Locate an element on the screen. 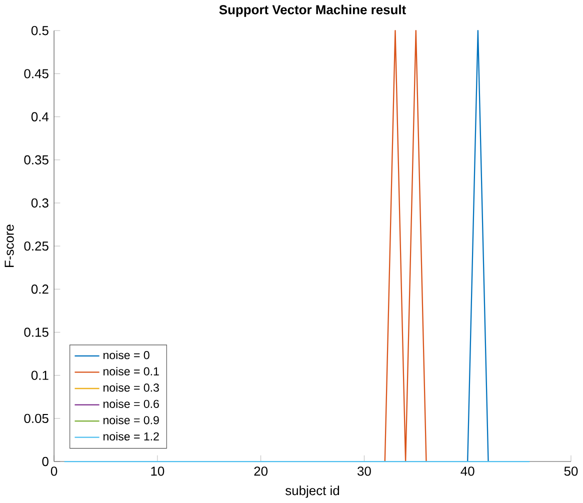 The image size is (583, 503). x-tick-label: 0 is located at coordinates (54, 471).